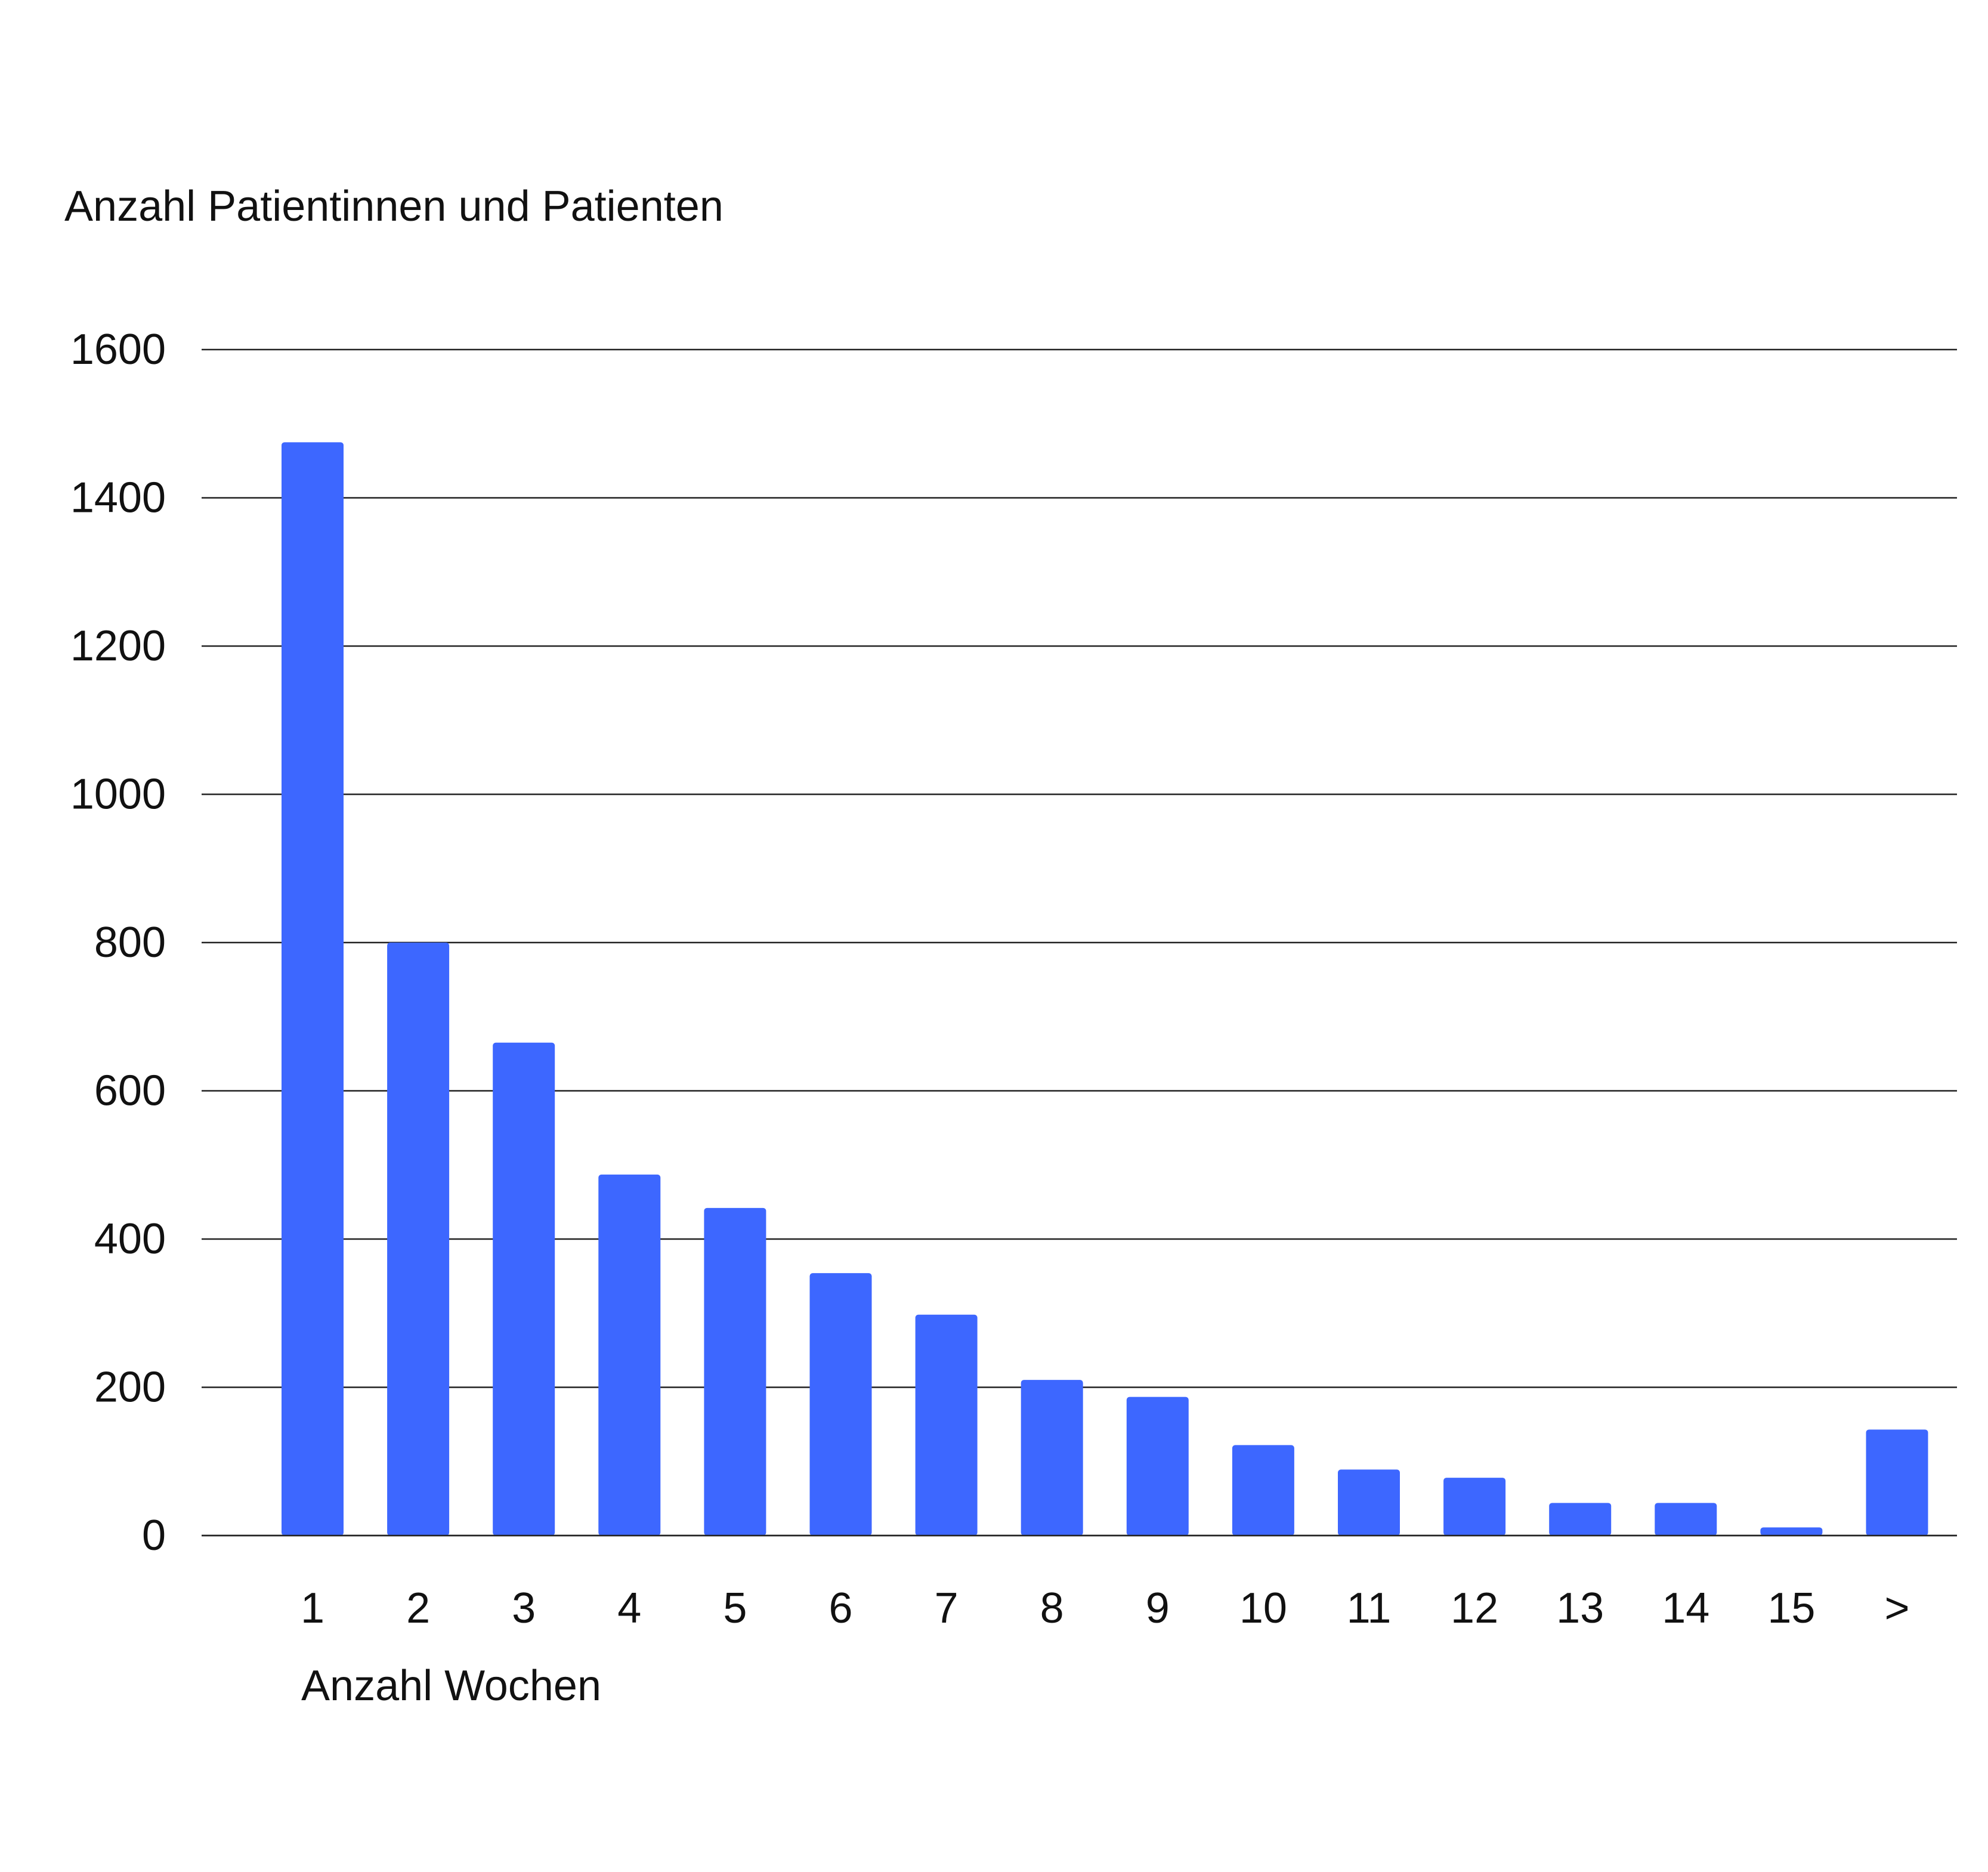  What do you see at coordinates (130, 1239) in the screenshot?
I see `y-tick-label: 400` at bounding box center [130, 1239].